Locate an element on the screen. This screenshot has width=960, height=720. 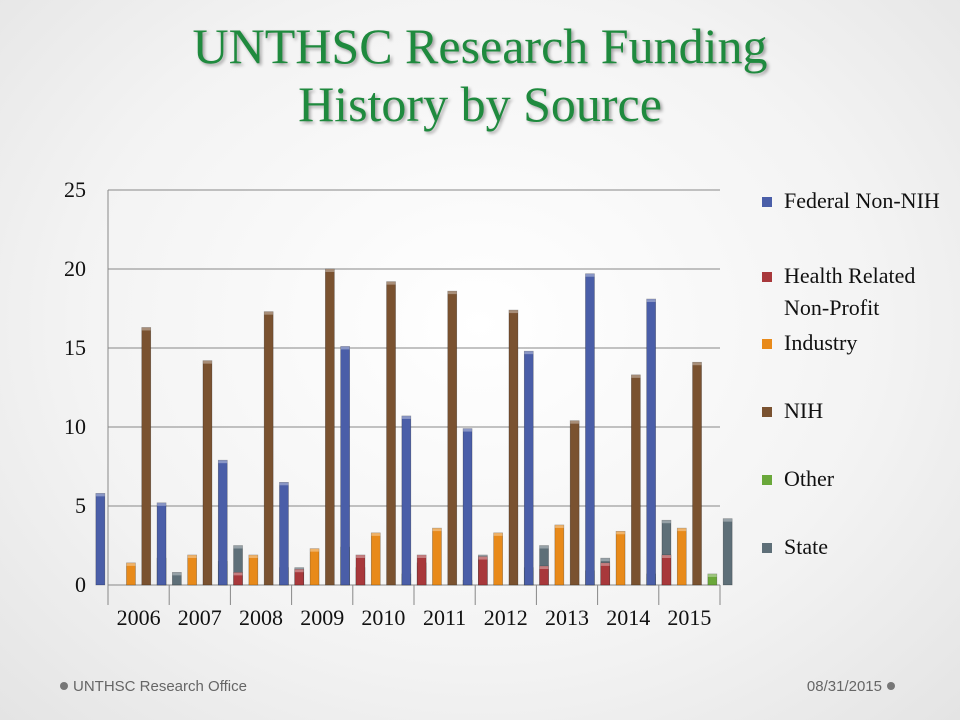
legend-label: NIH is located at coordinates (804, 410).